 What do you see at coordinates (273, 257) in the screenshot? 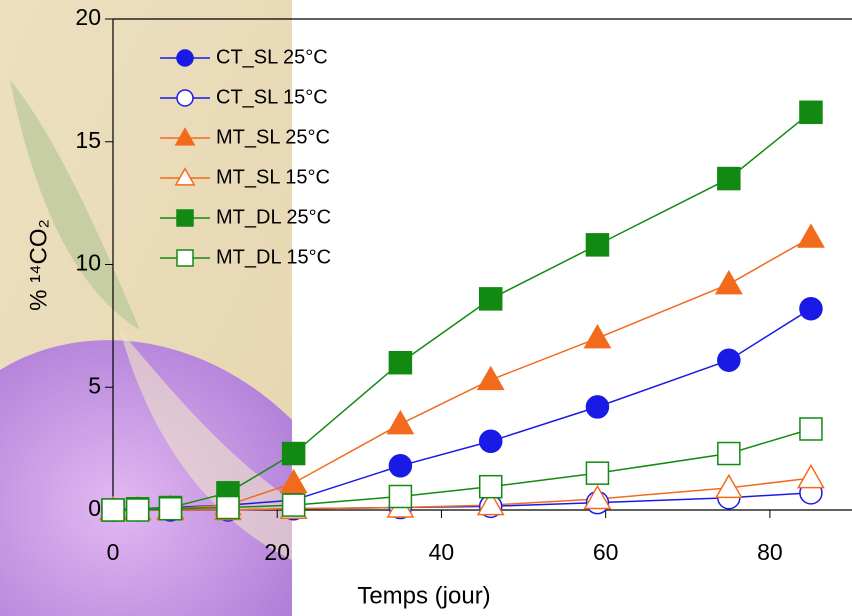
I see `legend-label: MT_DL 15°C` at bounding box center [273, 257].